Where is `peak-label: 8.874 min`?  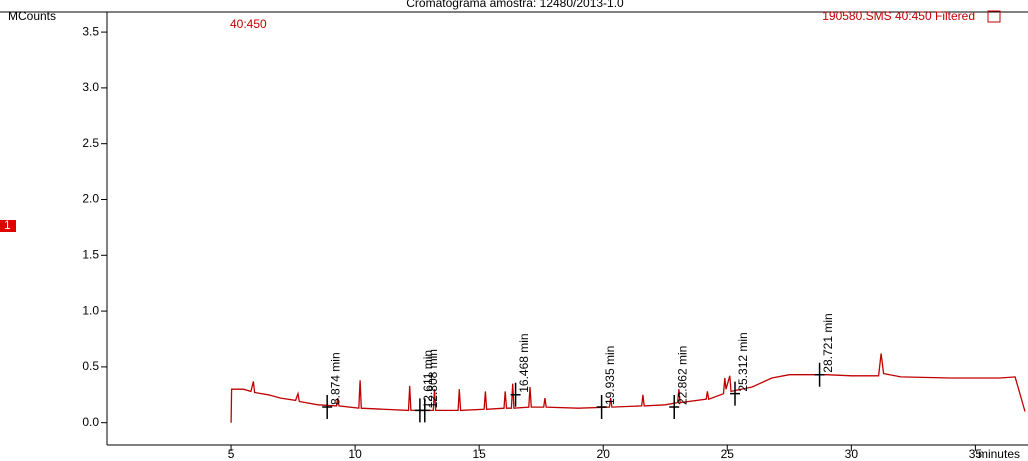
peak-label: 8.874 min is located at coordinates (335, 378).